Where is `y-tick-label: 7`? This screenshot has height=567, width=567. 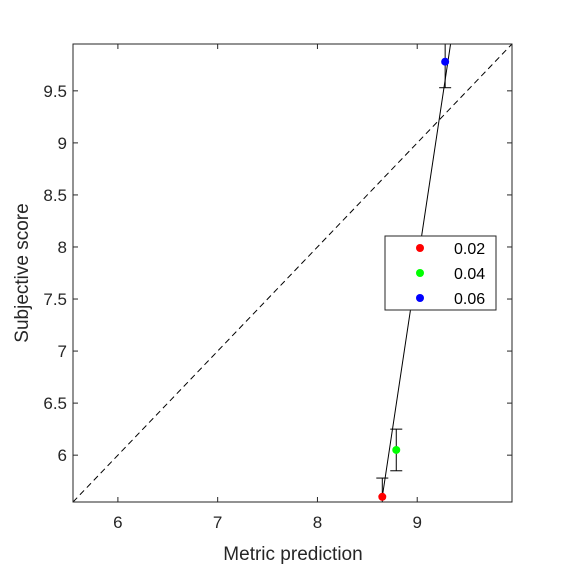 y-tick-label: 7 is located at coordinates (62, 351).